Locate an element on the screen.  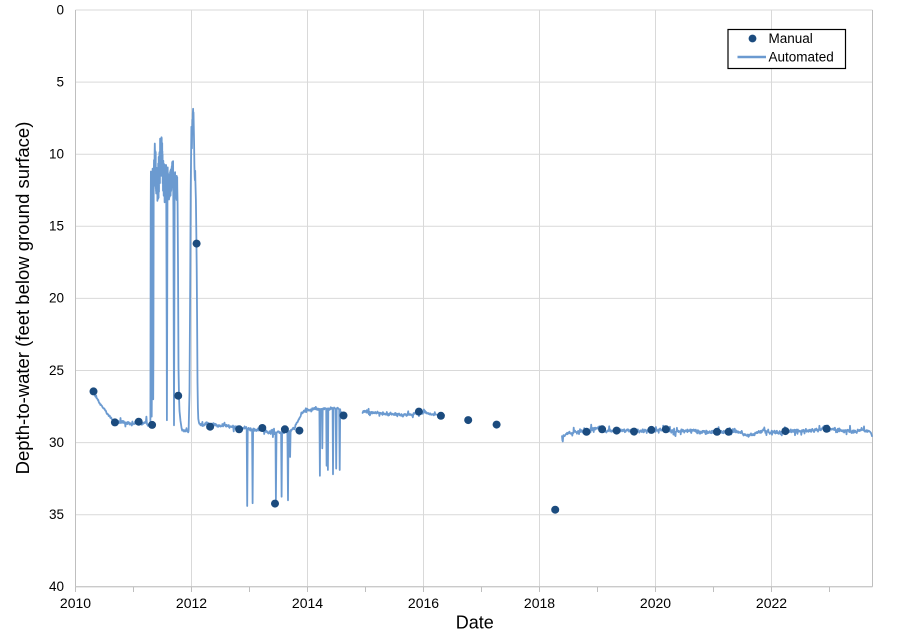
svg-text: 20 is located at coordinates (56, 298).